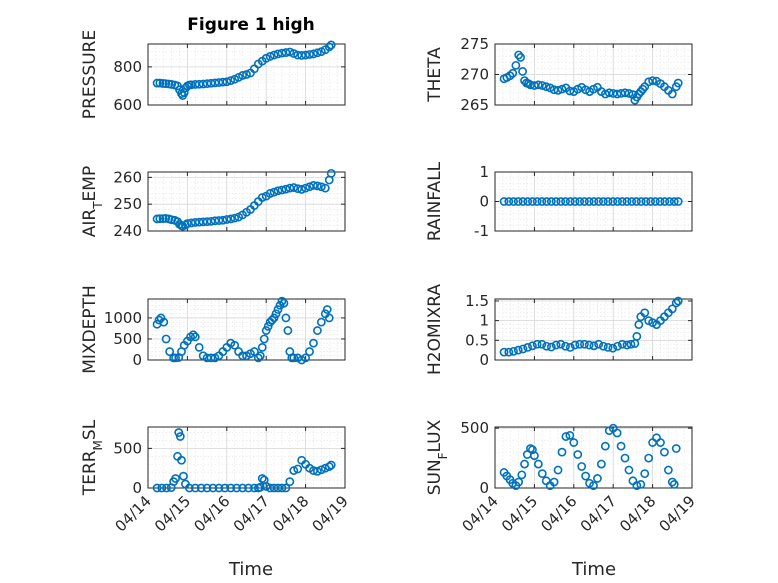 Image resolution: width=778 pixels, height=583 pixels. I want to click on x-tick-label: 04/18, so click(290, 513).